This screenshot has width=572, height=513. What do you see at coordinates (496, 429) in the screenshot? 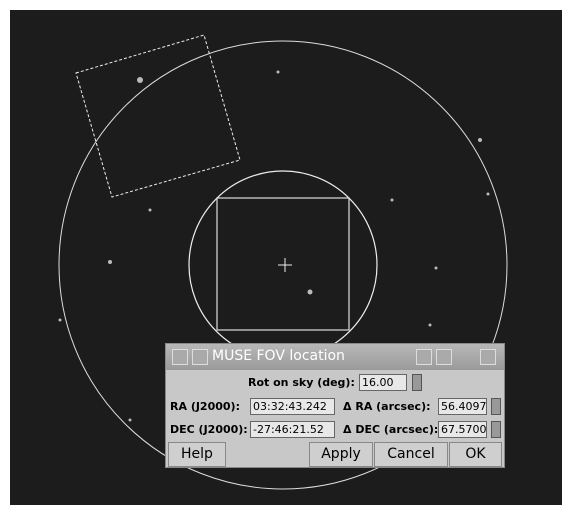
I see `ddec-spinner` at bounding box center [496, 429].